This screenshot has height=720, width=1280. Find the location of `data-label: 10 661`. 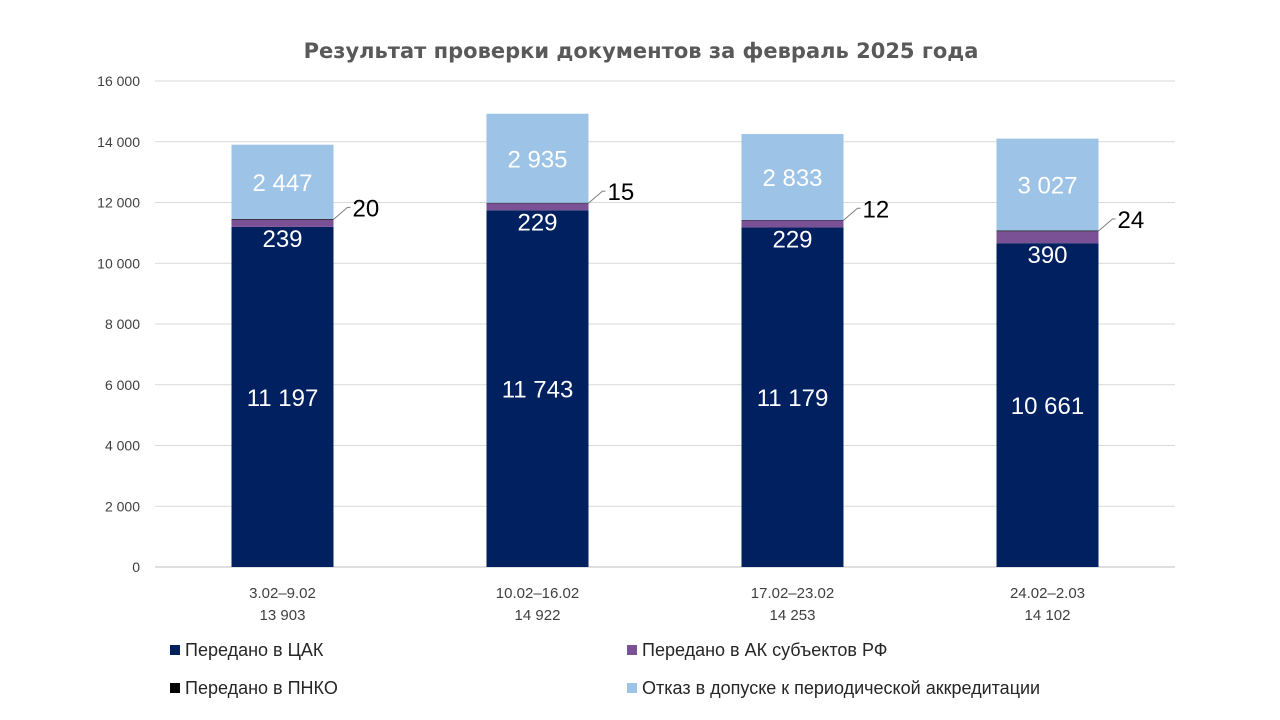

data-label: 10 661 is located at coordinates (1047, 406).